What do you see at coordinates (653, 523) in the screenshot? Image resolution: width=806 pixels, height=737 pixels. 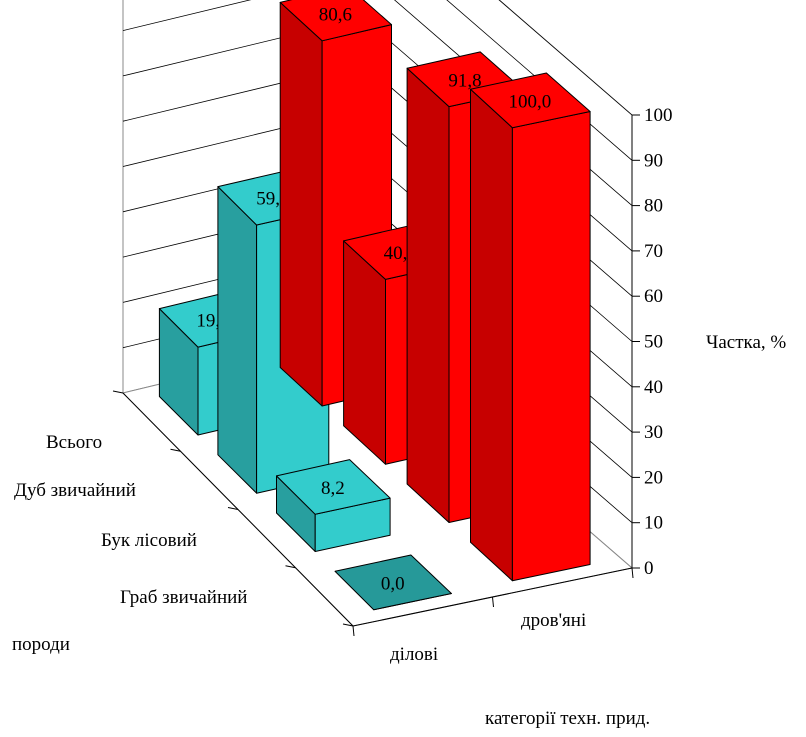 I see `z-tick-label: 10` at bounding box center [653, 523].